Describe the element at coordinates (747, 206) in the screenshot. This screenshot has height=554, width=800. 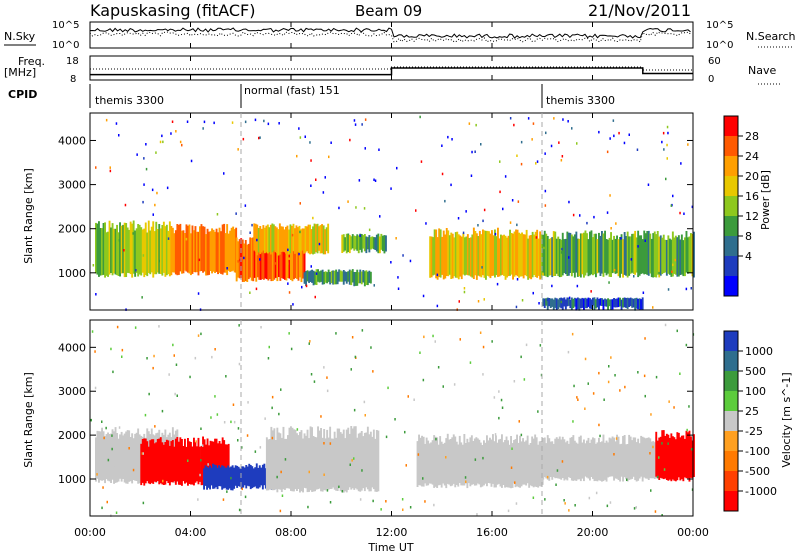
I see `power-colorbar: 28 24 20 16 12 8 4 Power [dB]` at that location.